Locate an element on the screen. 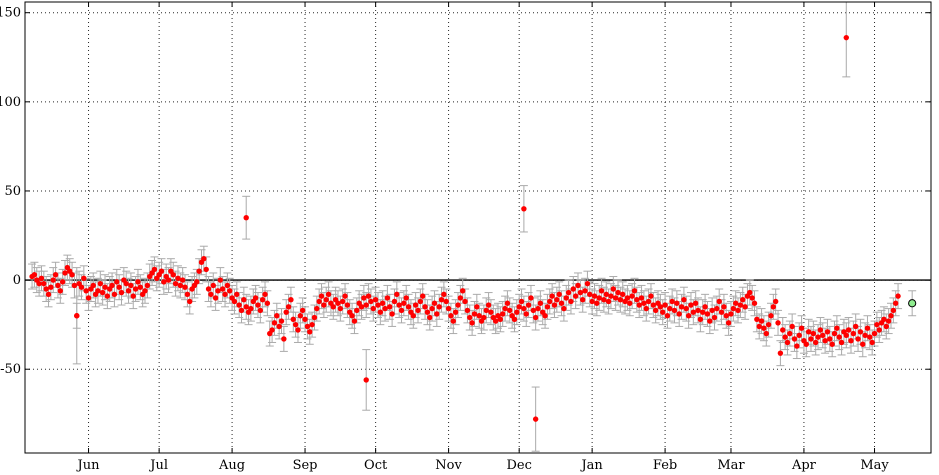 The width and height of the screenshot is (939, 475). latest-point is located at coordinates (912, 303).